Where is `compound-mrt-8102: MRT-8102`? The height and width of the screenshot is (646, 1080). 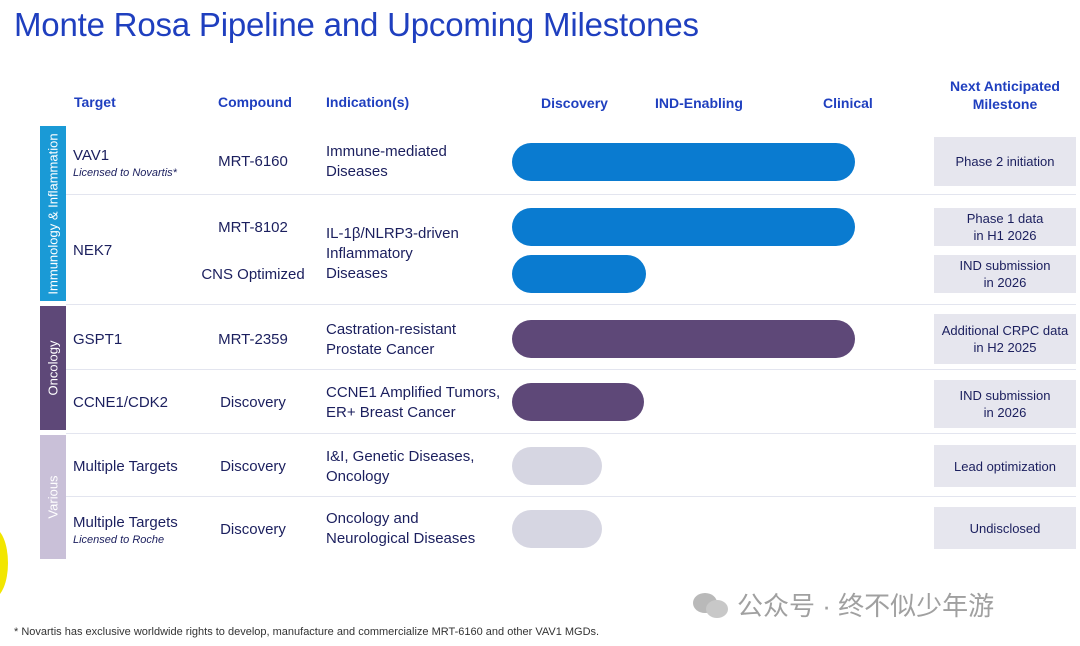
compound-mrt-8102: MRT-8102 is located at coordinates (253, 227).